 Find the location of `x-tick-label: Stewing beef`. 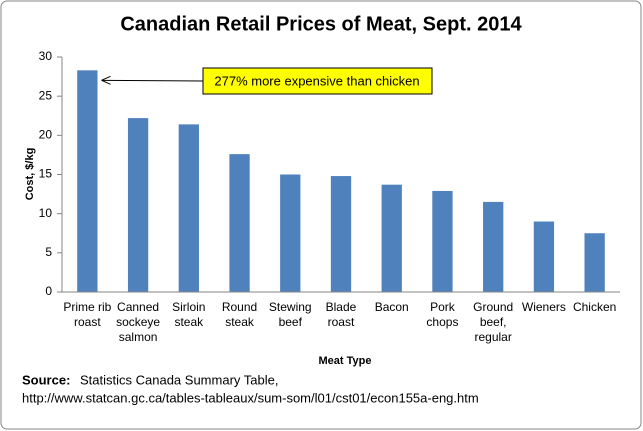

x-tick-label: Stewing beef is located at coordinates (290, 314).